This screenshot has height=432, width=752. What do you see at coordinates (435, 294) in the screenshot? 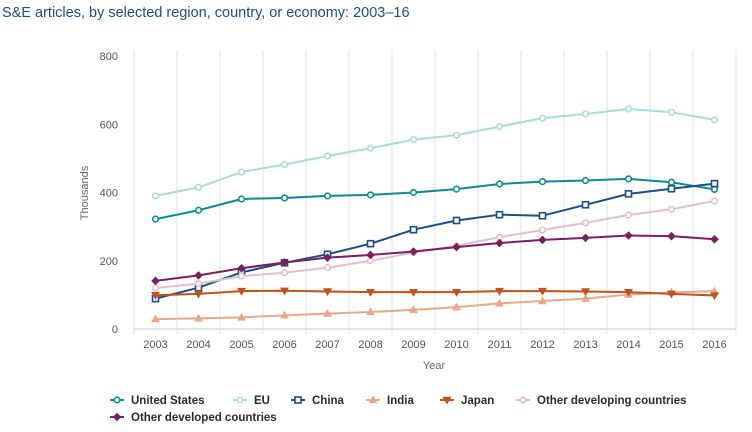
I see `series-japan` at bounding box center [435, 294].